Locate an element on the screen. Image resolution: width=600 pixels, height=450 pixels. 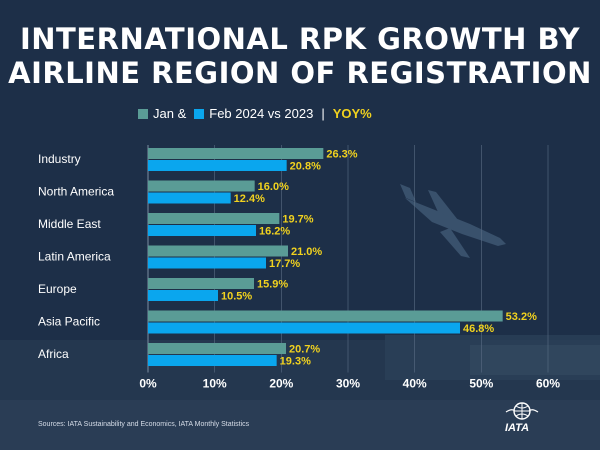
category-label: Europe is located at coordinates (57, 289).